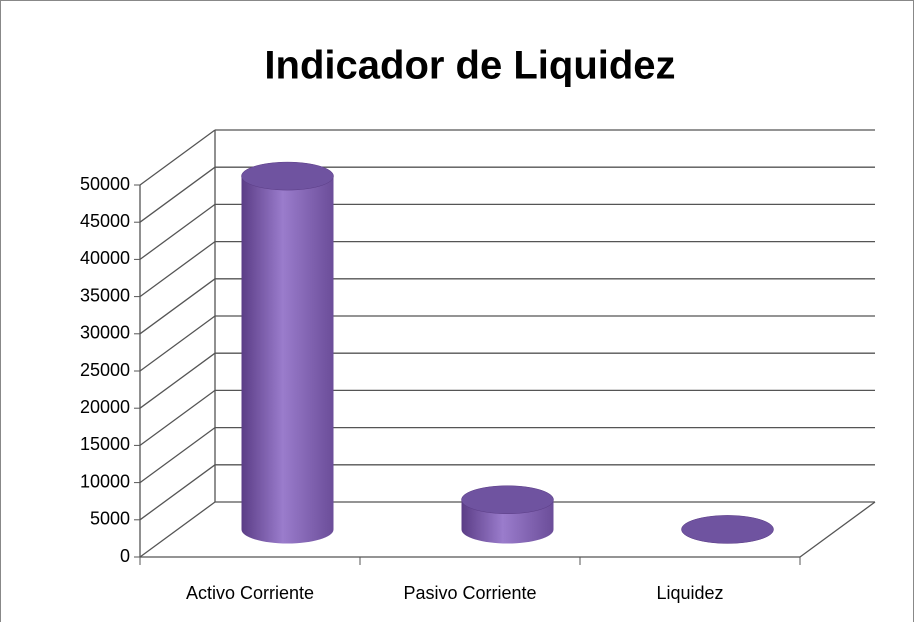 The height and width of the screenshot is (622, 915). Describe the element at coordinates (469, 66) in the screenshot. I see `chart-title: Indicador de Liquidez` at that location.